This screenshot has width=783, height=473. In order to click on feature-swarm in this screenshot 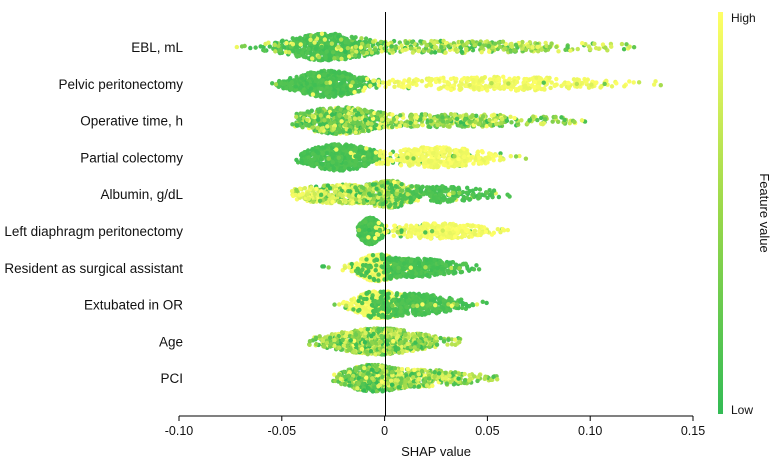, I will do `click(433, 231)`.